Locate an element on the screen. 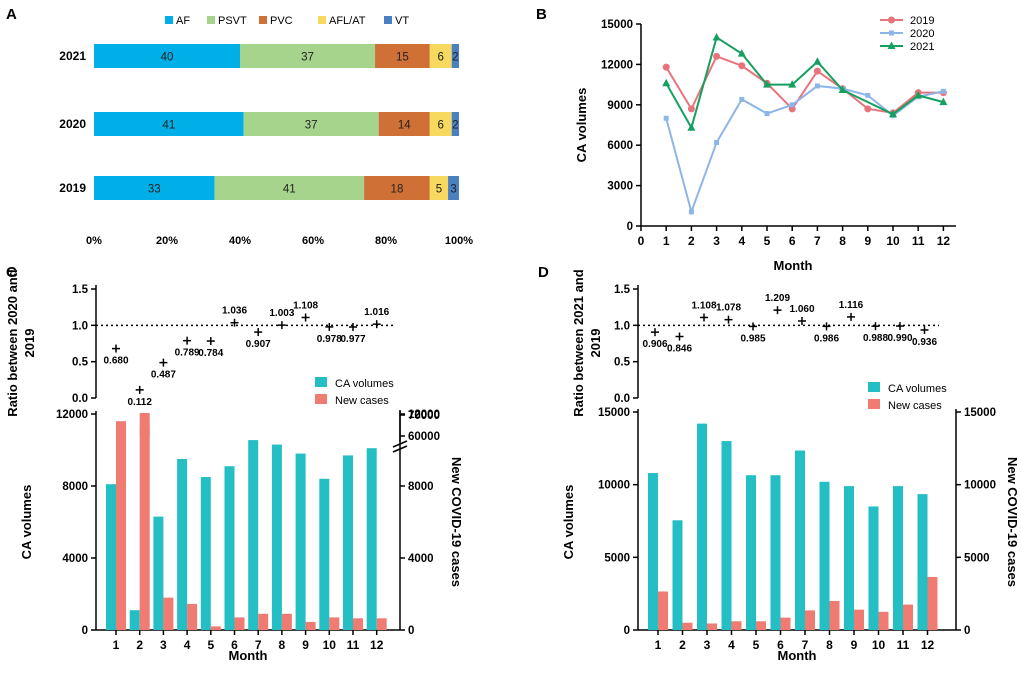  c-right-ytick-label: 60000 is located at coordinates (424, 437).